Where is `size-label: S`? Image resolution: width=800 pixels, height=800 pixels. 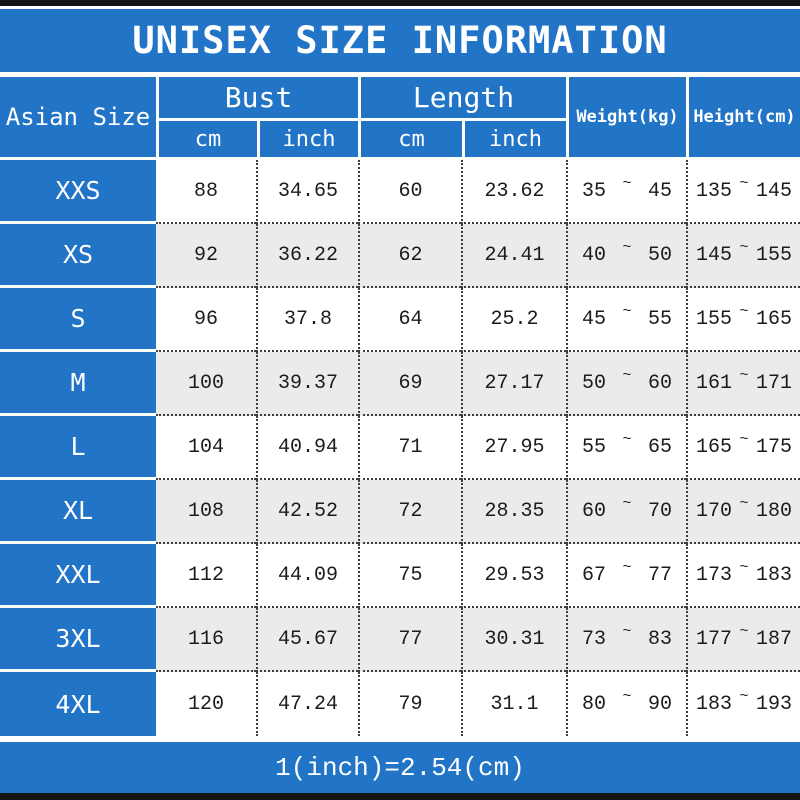
size-label: S is located at coordinates (78, 320).